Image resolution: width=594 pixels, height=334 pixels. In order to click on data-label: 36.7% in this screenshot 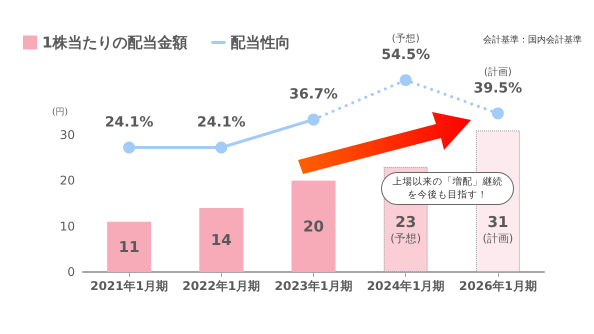, I will do `click(313, 94)`.